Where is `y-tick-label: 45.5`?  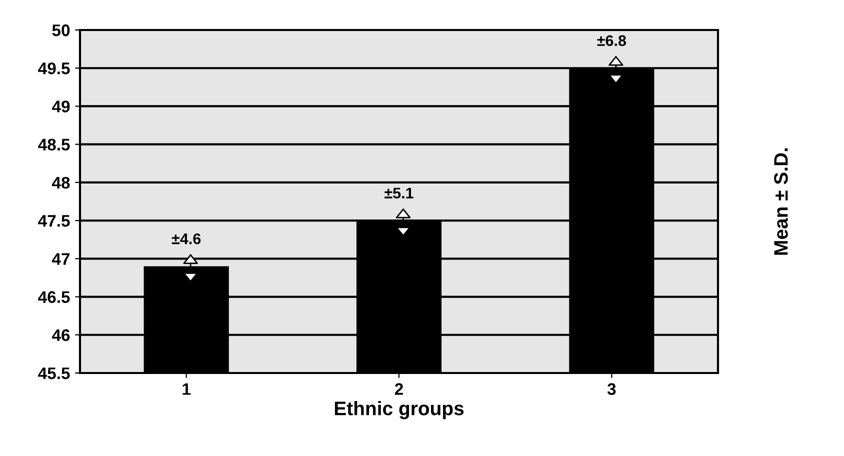 y-tick-label: 45.5 is located at coordinates (54, 374).